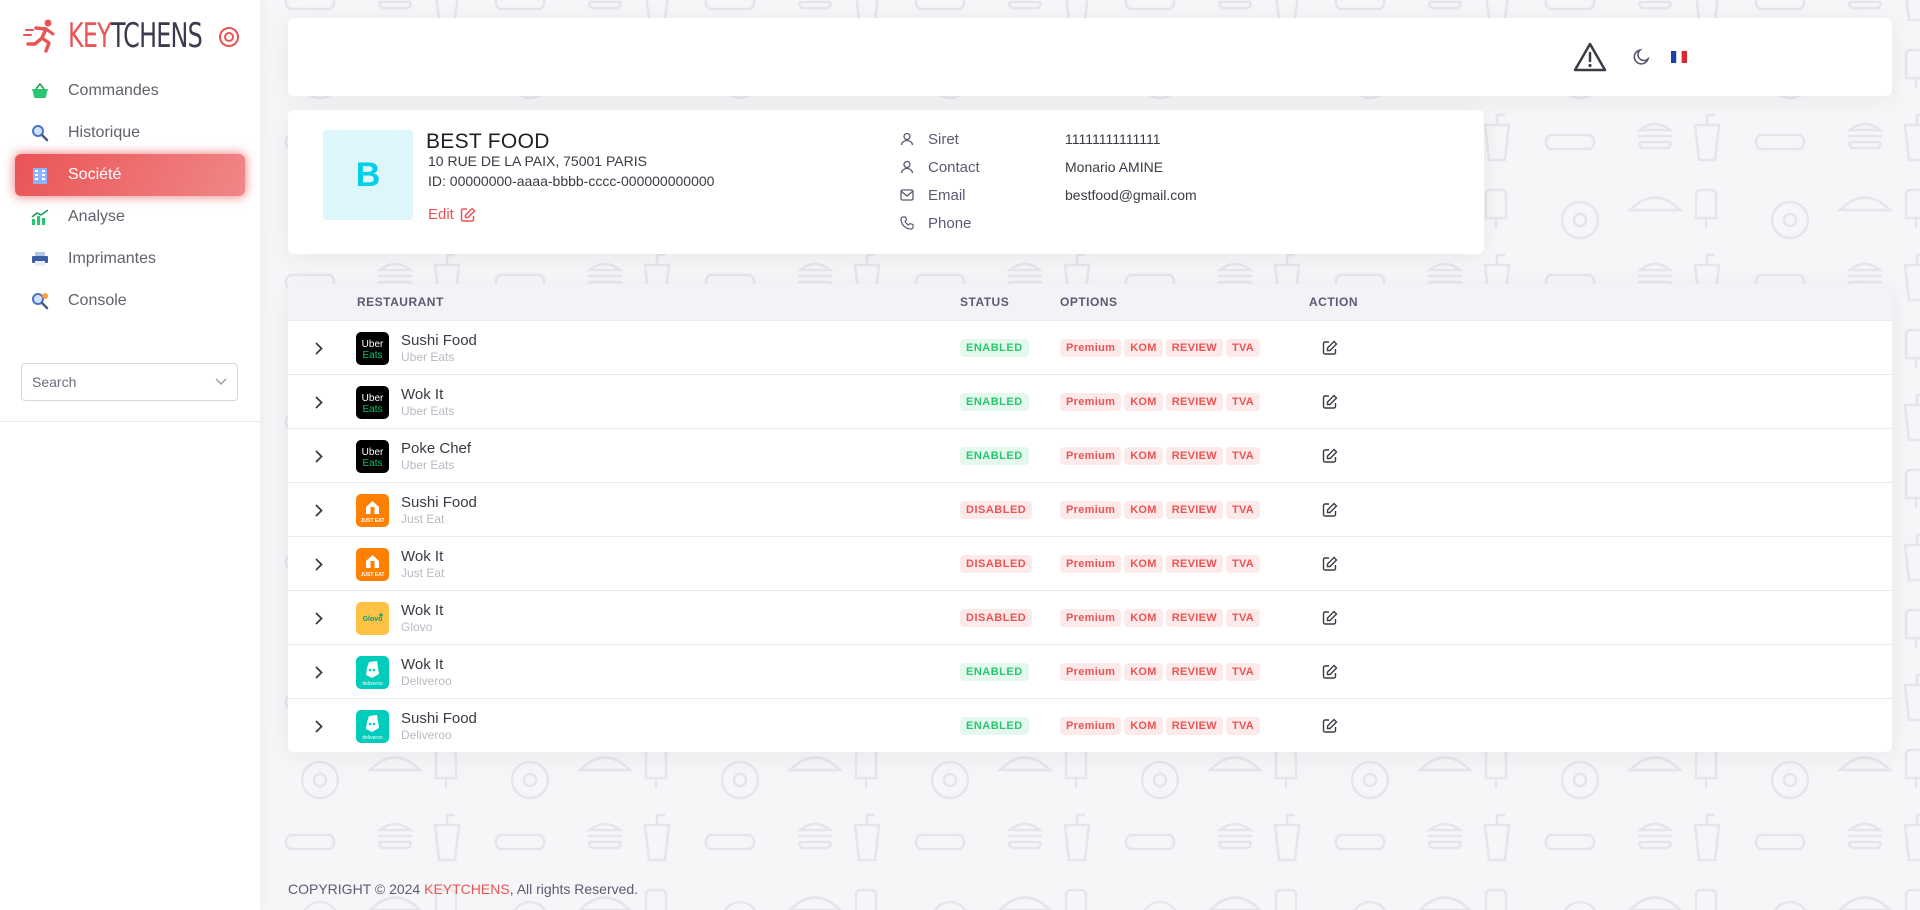  Describe the element at coordinates (985, 302) in the screenshot. I see `col-status: STATUS` at that location.